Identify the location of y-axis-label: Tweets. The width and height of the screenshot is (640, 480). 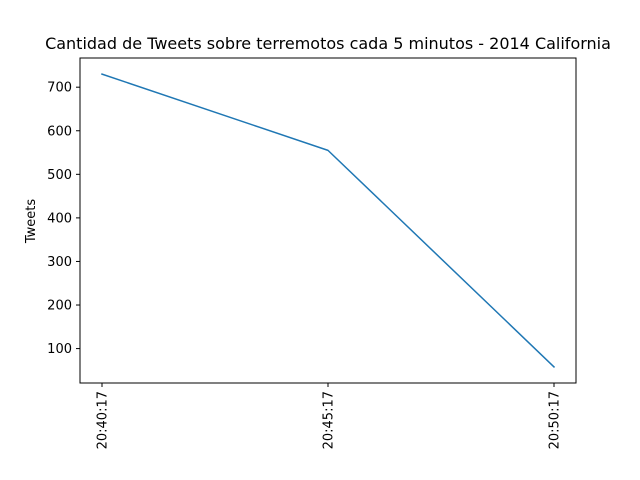
(31, 222).